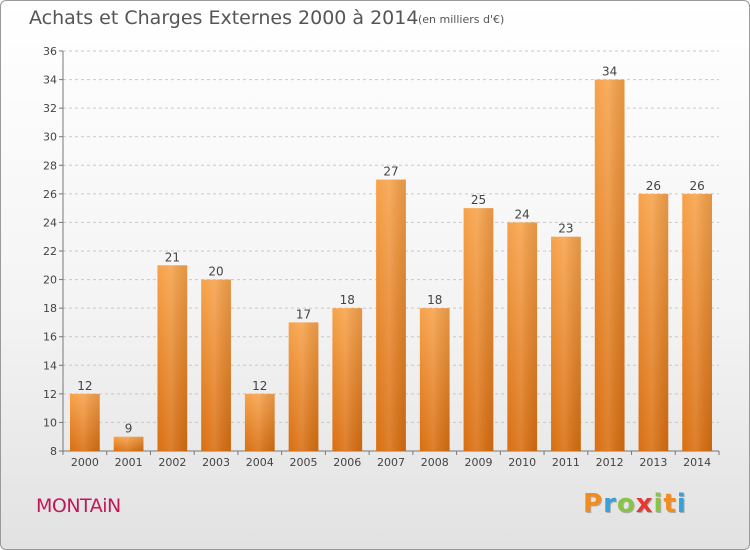 Image resolution: width=750 pixels, height=550 pixels. I want to click on y-tick-label: 8, so click(53, 451).